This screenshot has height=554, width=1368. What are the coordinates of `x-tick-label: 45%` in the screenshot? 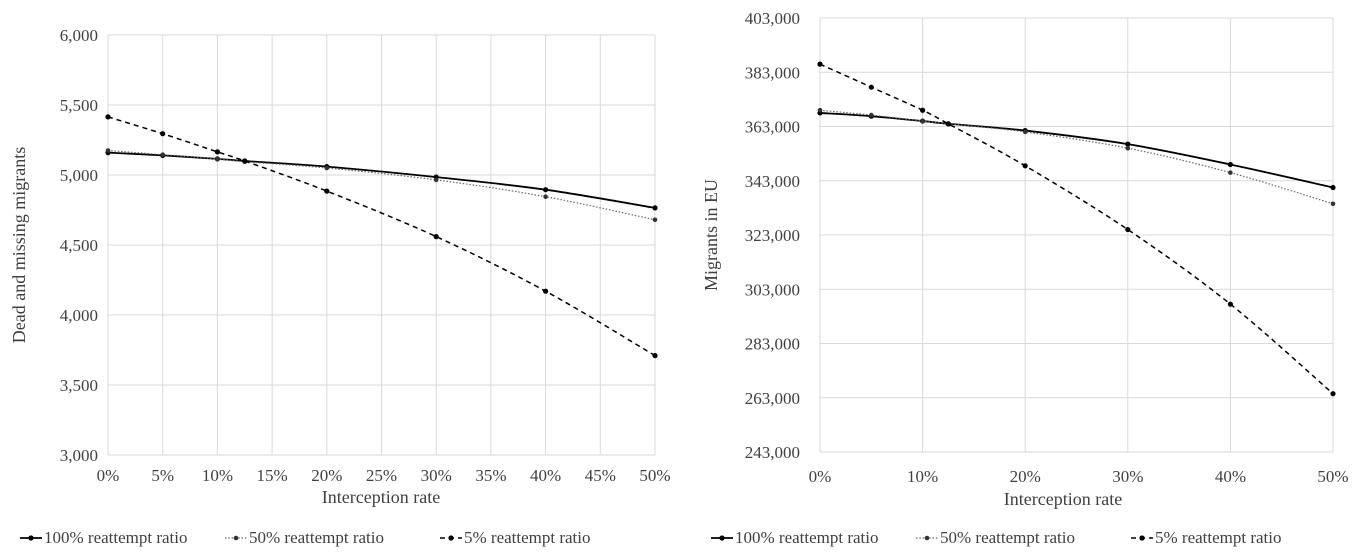 It's located at (600, 475).